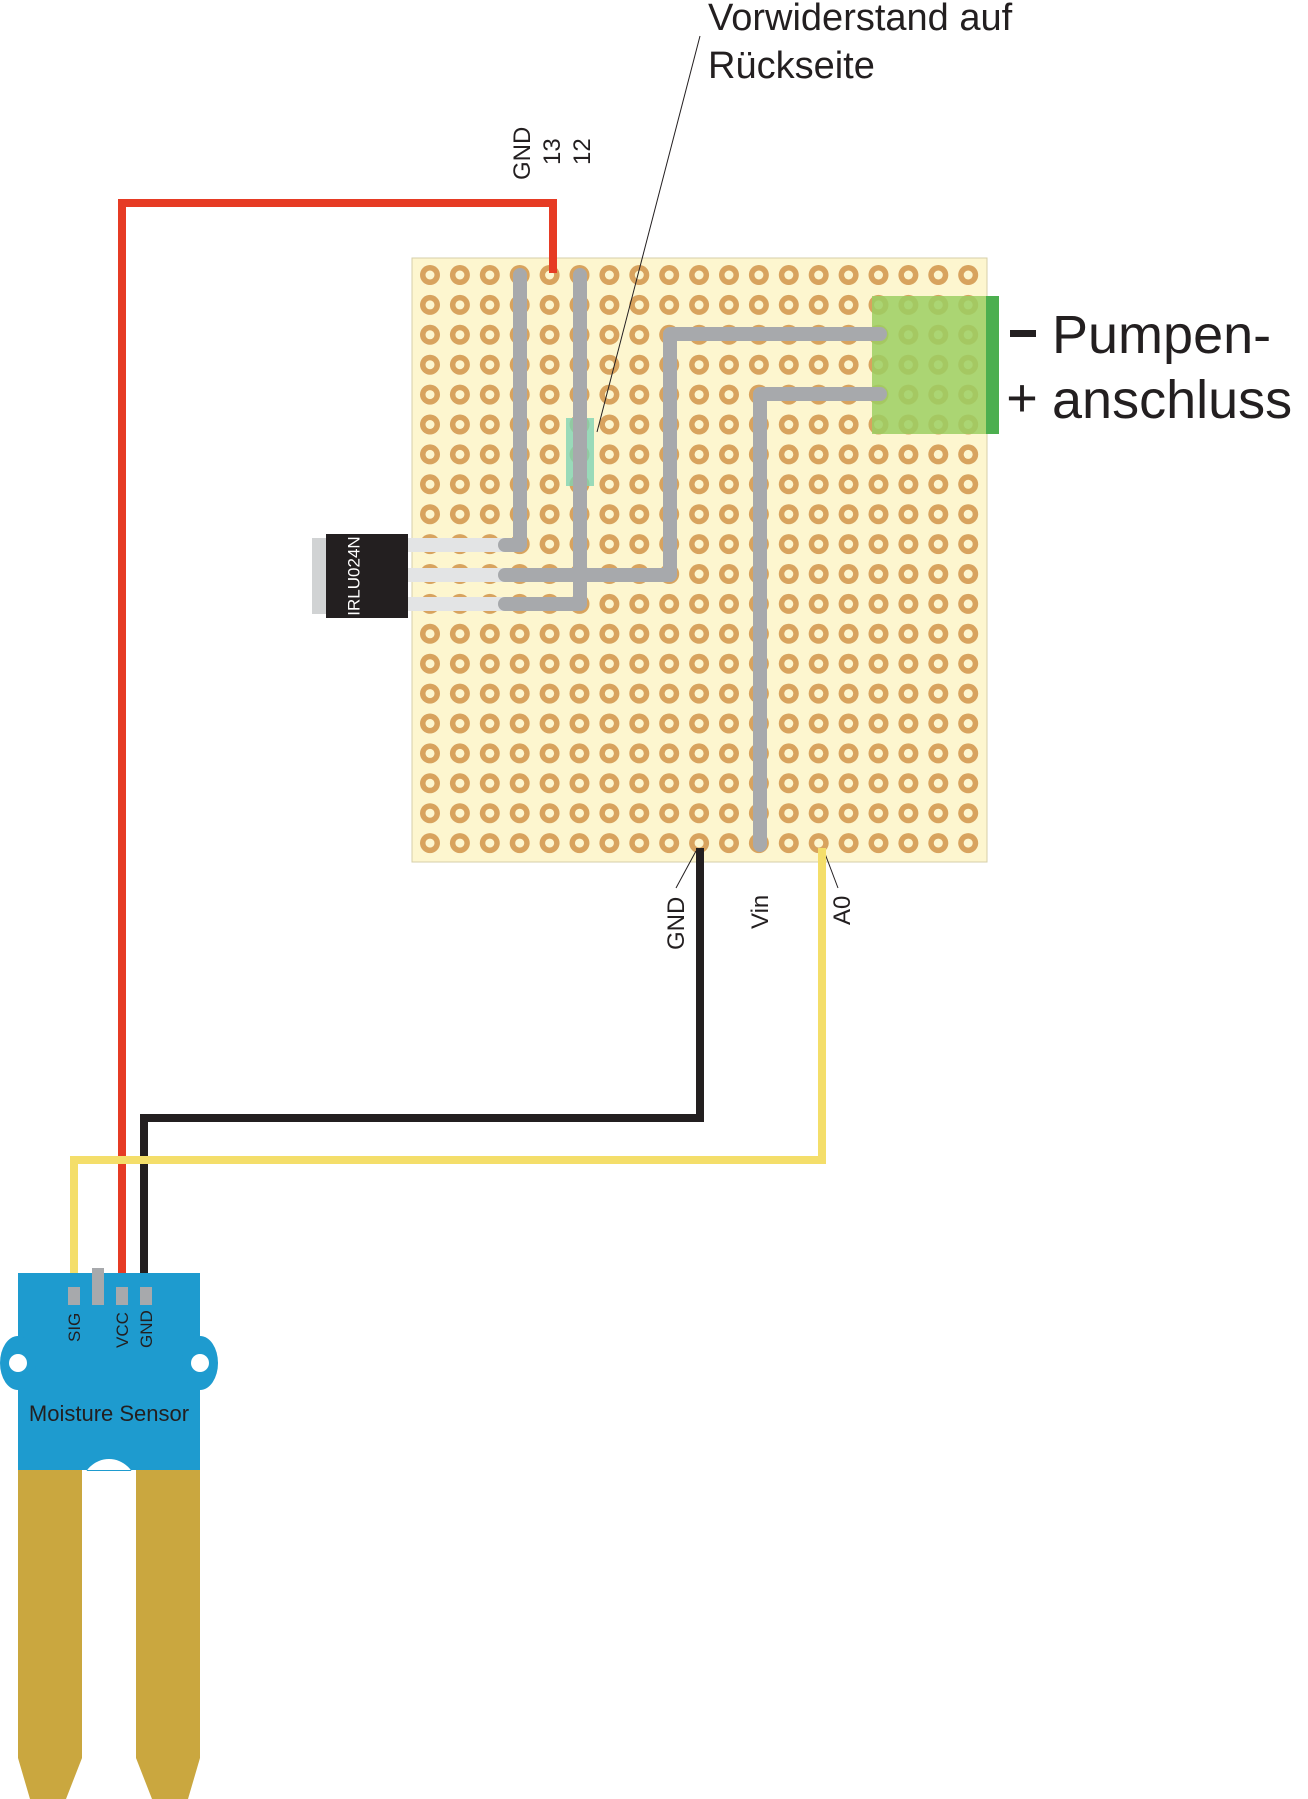 The image size is (1308, 1799). What do you see at coordinates (820, 619) in the screenshot?
I see `trace-vin-pump-plus` at bounding box center [820, 619].